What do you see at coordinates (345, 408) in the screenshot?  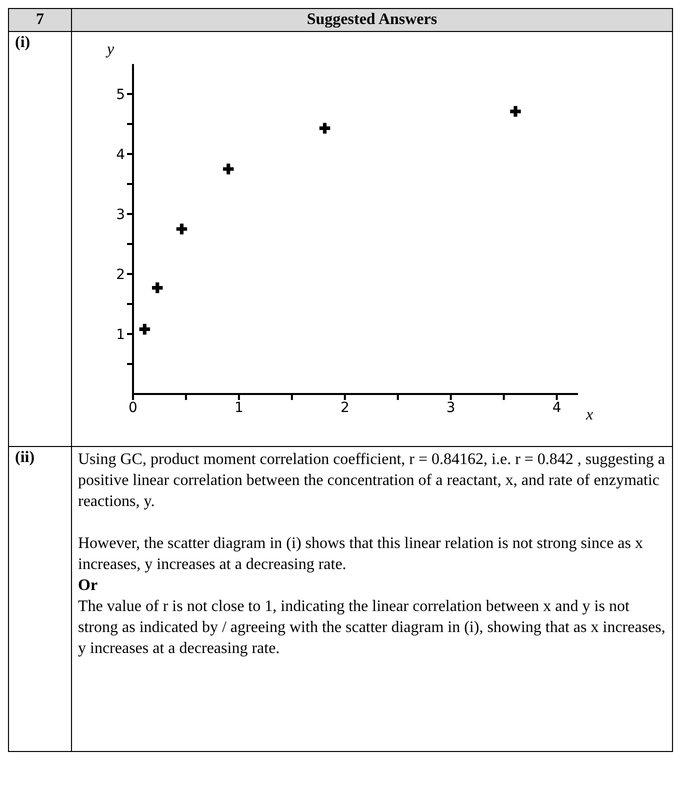 I see `x-tick-label: 2` at bounding box center [345, 408].